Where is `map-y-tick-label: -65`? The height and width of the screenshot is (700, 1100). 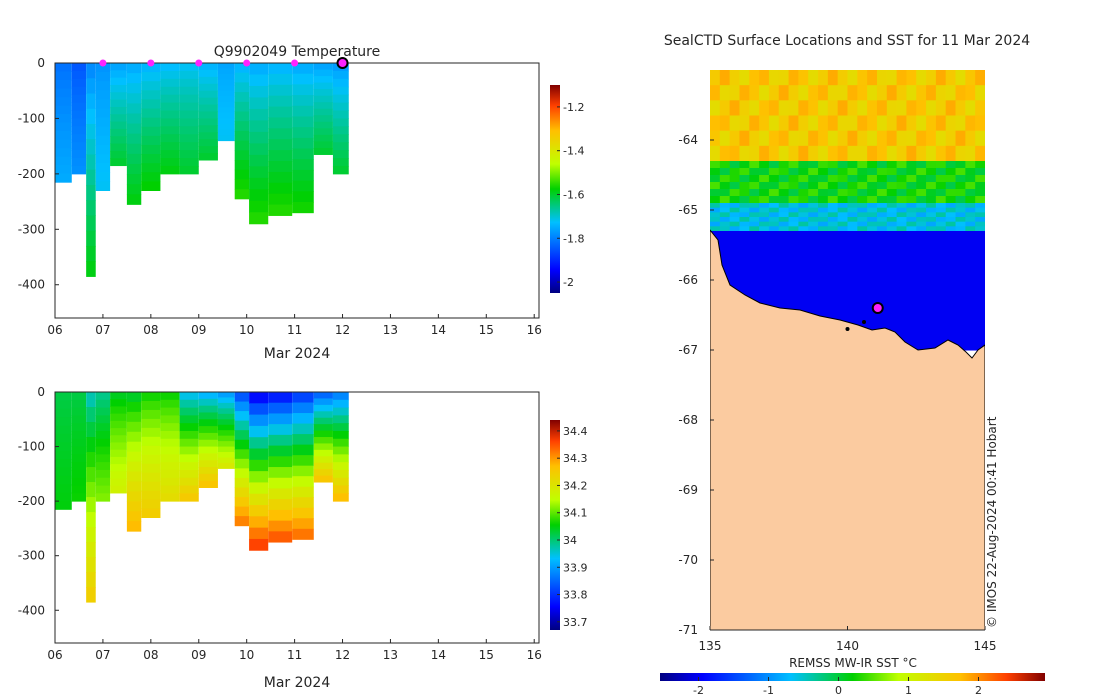
map-y-tick-label: -65 is located at coordinates (688, 210).